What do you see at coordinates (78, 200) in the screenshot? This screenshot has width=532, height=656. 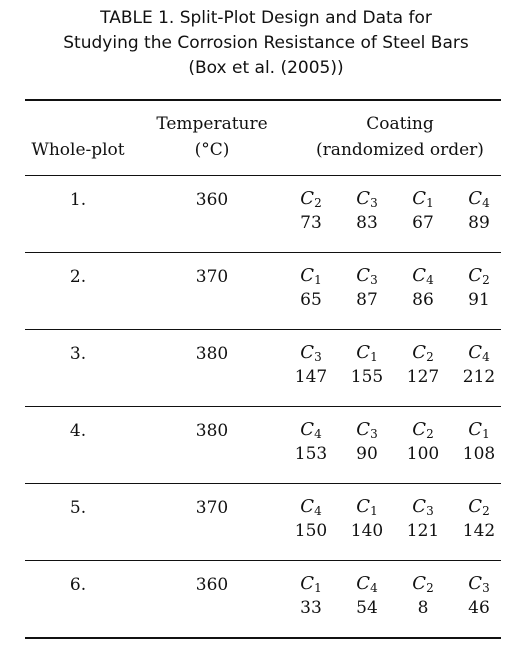 I see `whole-plot-cell: 1.` at bounding box center [78, 200].